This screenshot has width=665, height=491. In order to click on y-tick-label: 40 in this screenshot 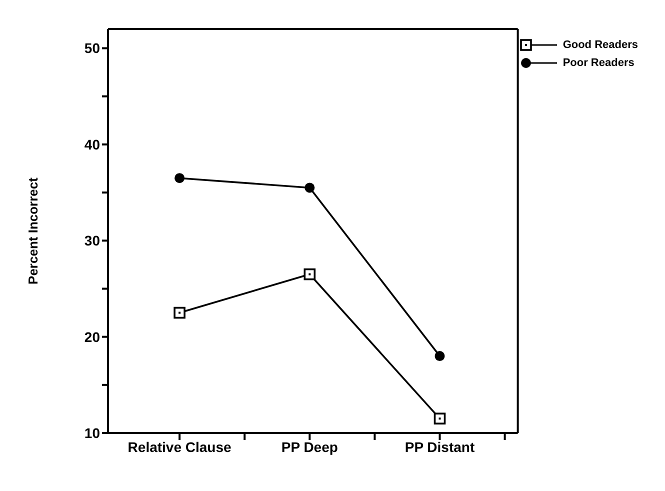, I will do `click(92, 144)`.